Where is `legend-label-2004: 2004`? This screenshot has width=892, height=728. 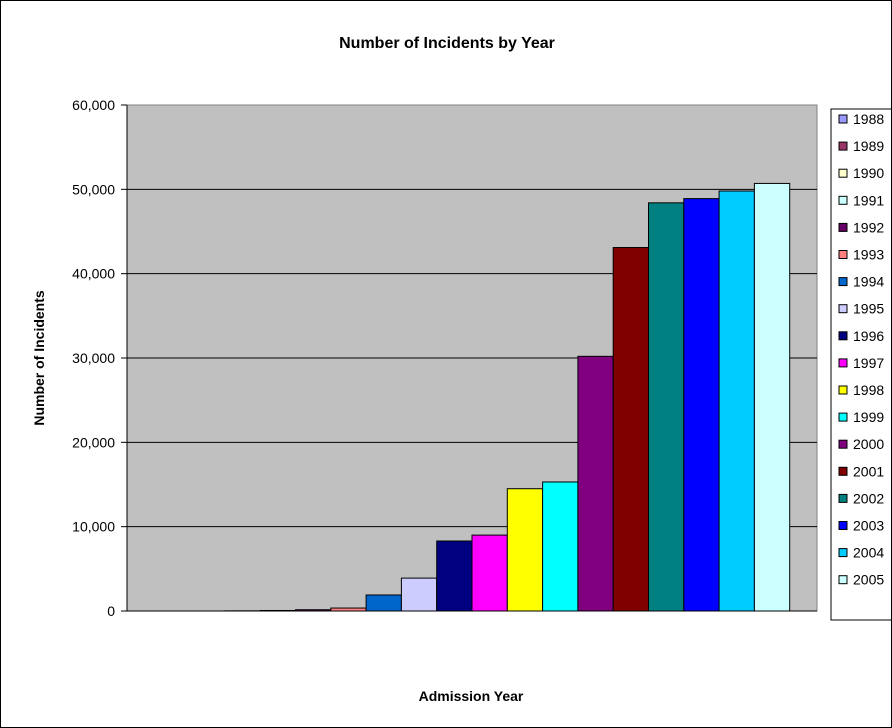 legend-label-2004: 2004 is located at coordinates (868, 553).